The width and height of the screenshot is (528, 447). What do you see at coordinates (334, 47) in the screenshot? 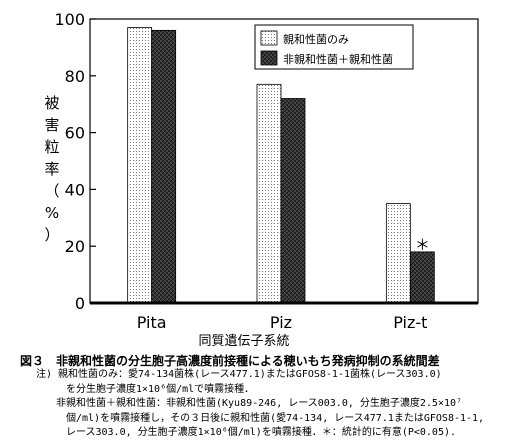
I see `legend-box` at bounding box center [334, 47].